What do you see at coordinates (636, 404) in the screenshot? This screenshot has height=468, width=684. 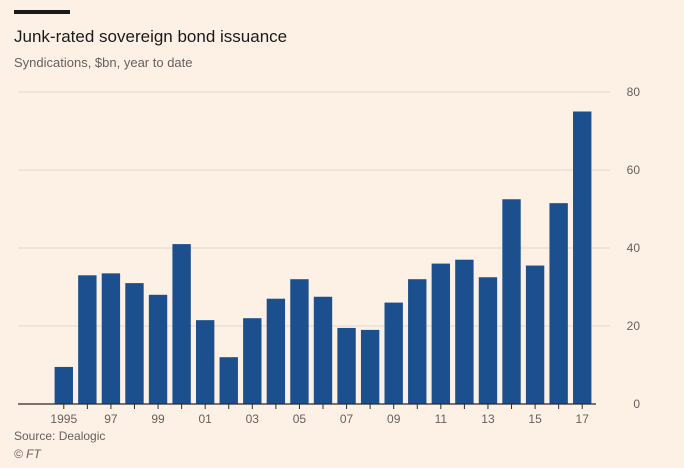 I see `y-tick-label: 0` at bounding box center [636, 404].